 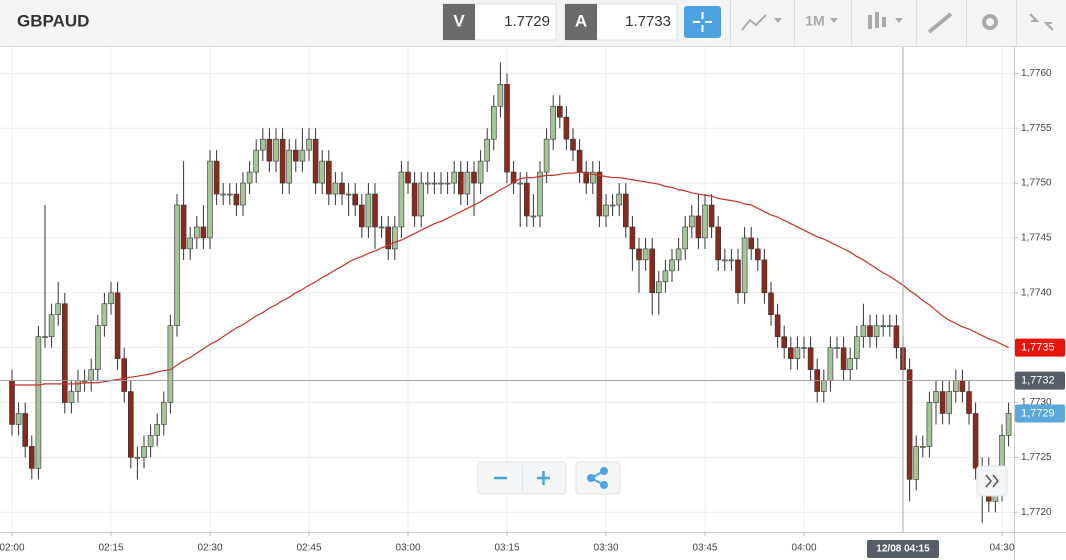 I want to click on x-tick-label: 04:00, so click(x=803, y=548).